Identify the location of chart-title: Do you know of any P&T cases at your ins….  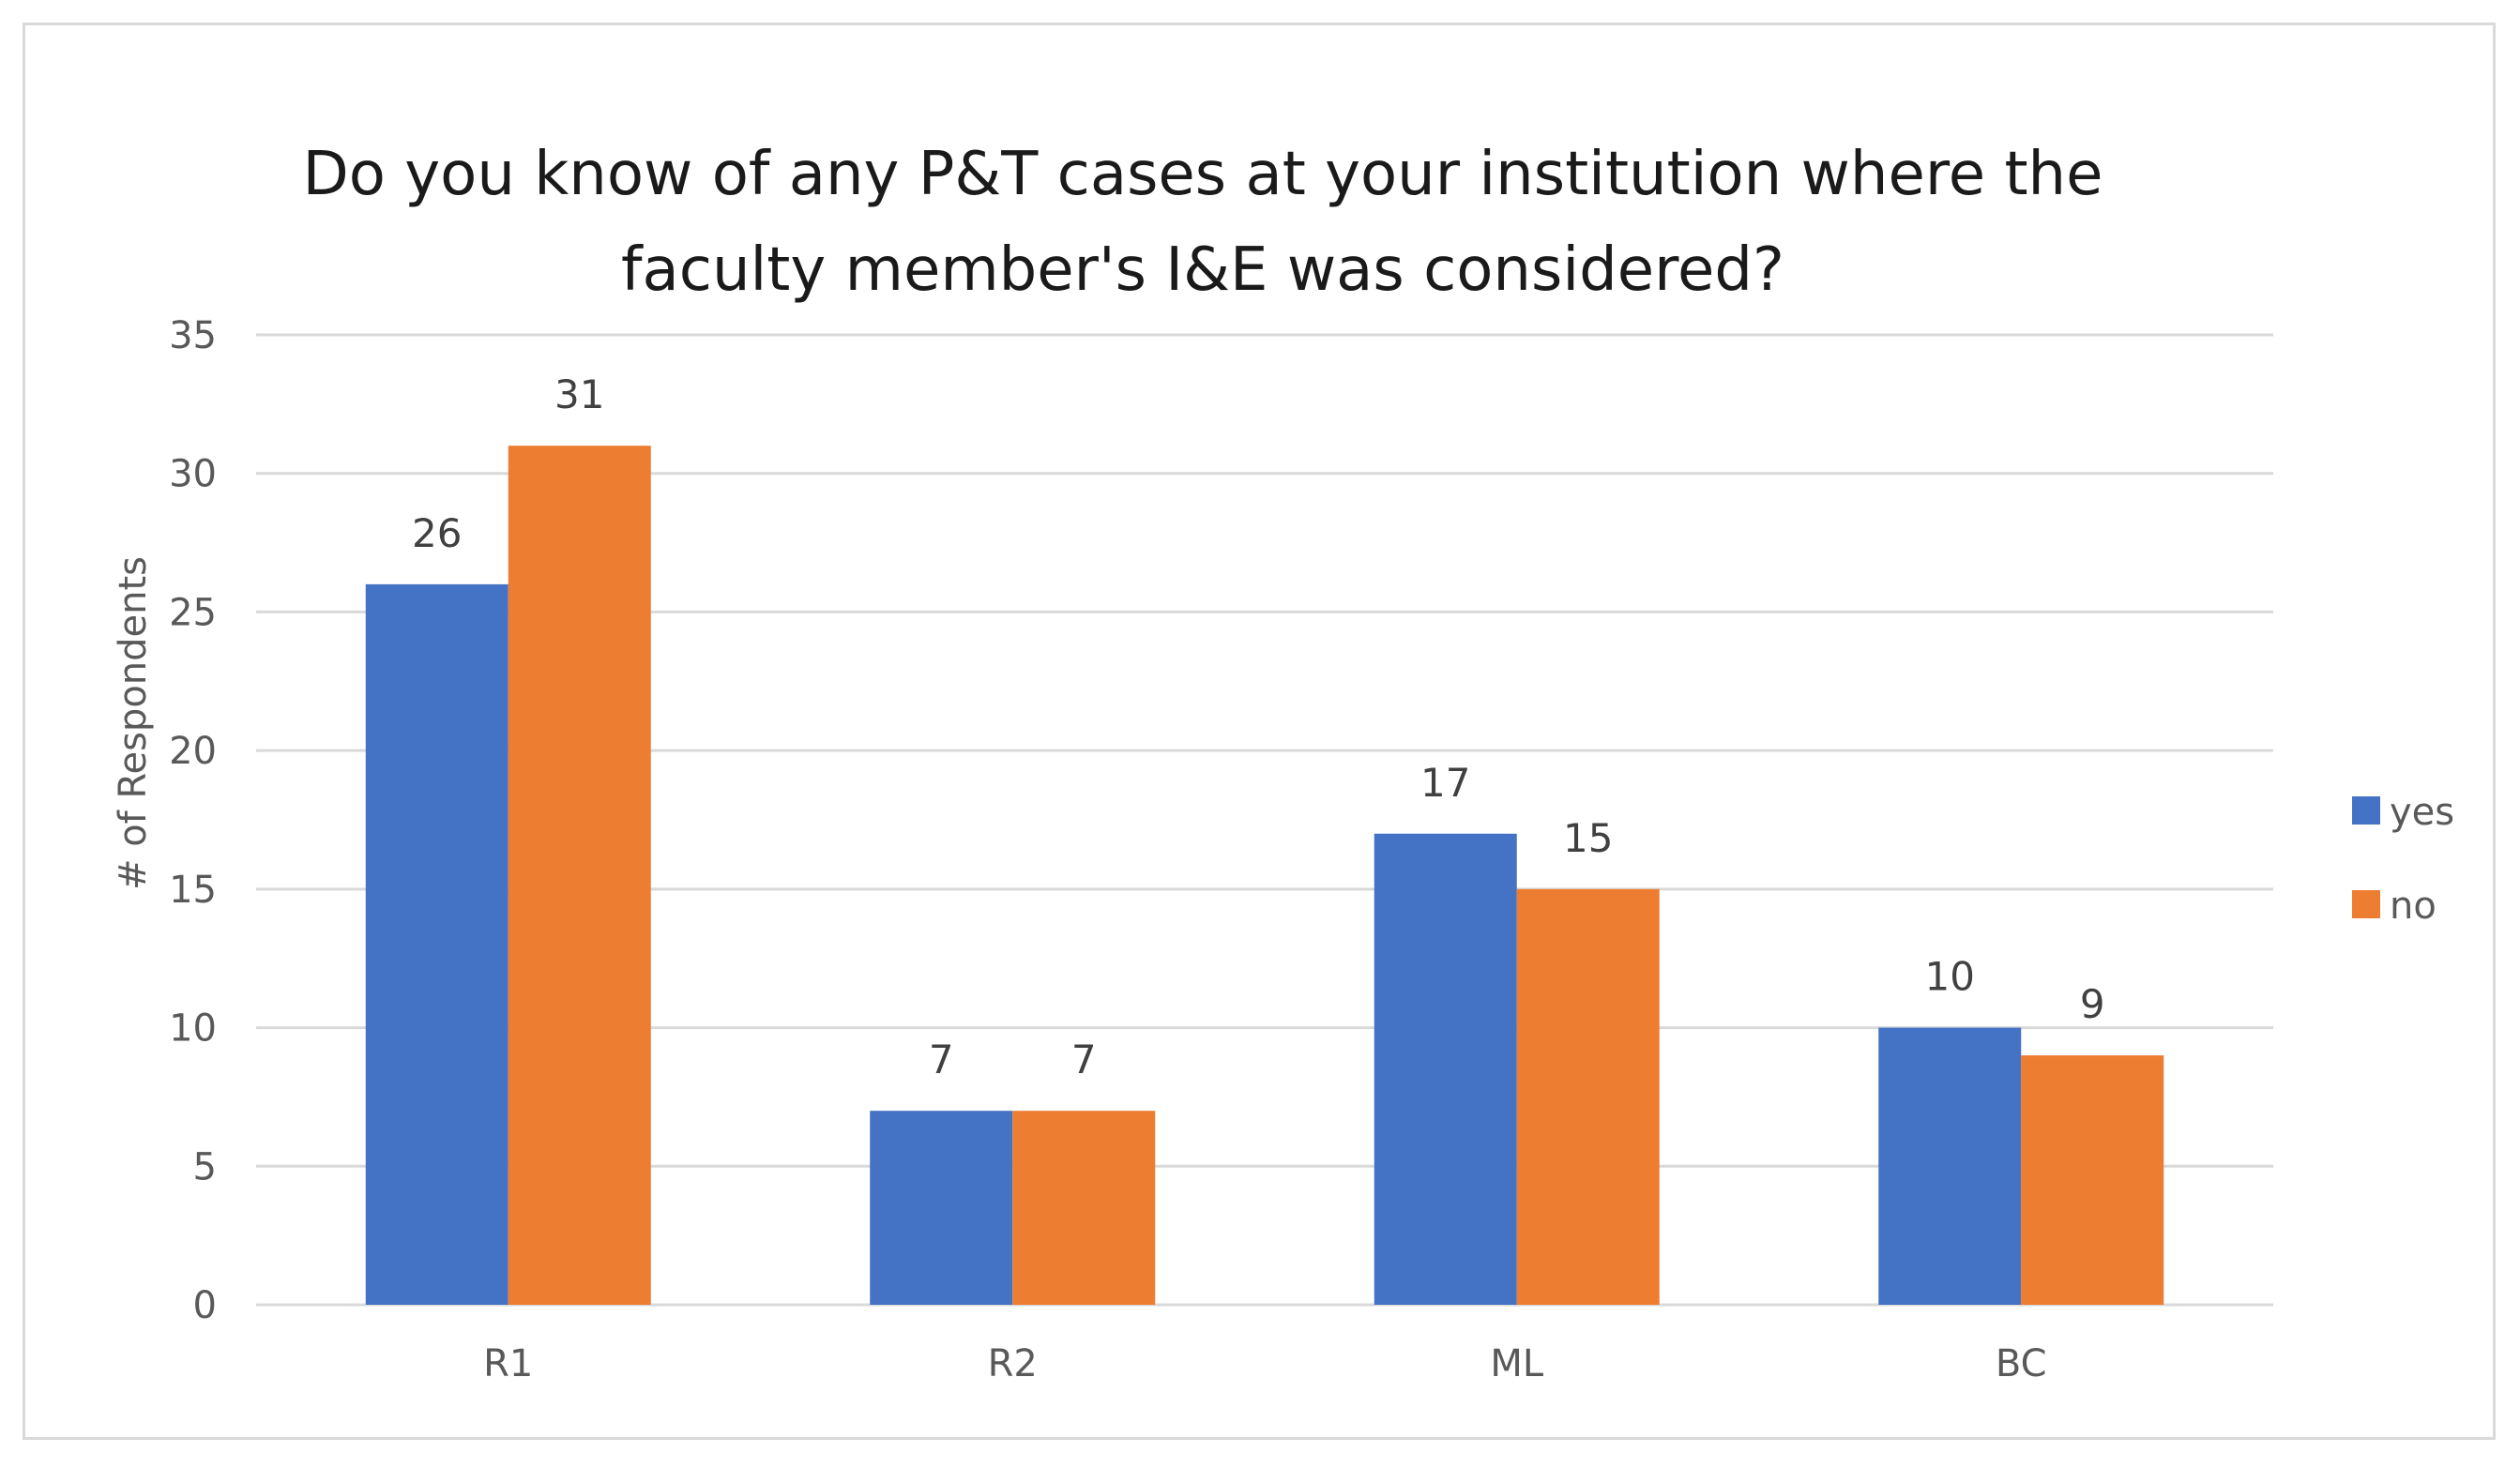
(1203, 222).